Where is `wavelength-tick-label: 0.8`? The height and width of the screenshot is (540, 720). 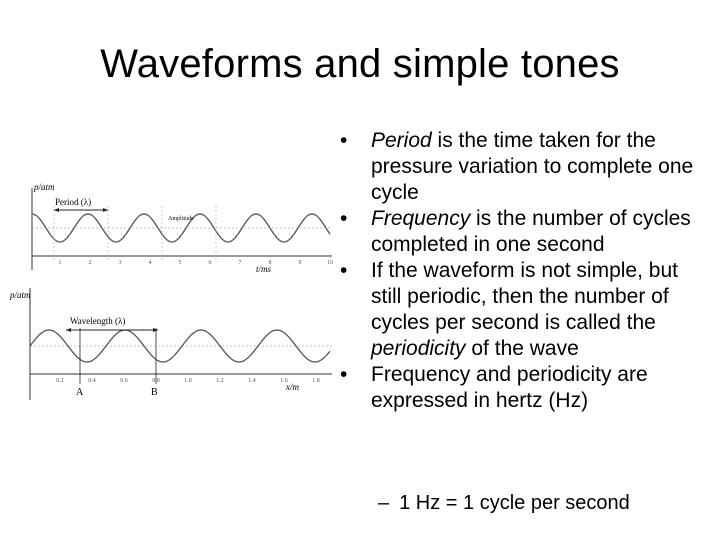 wavelength-tick-label: 0.8 is located at coordinates (156, 381).